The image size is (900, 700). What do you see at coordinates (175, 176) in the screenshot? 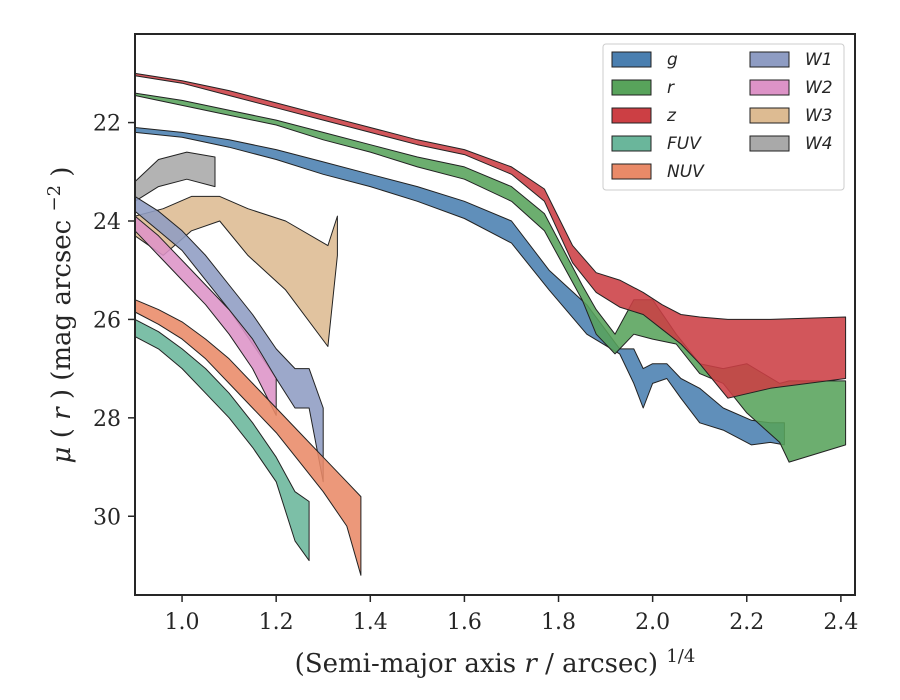
I see `band-w4` at bounding box center [175, 176].